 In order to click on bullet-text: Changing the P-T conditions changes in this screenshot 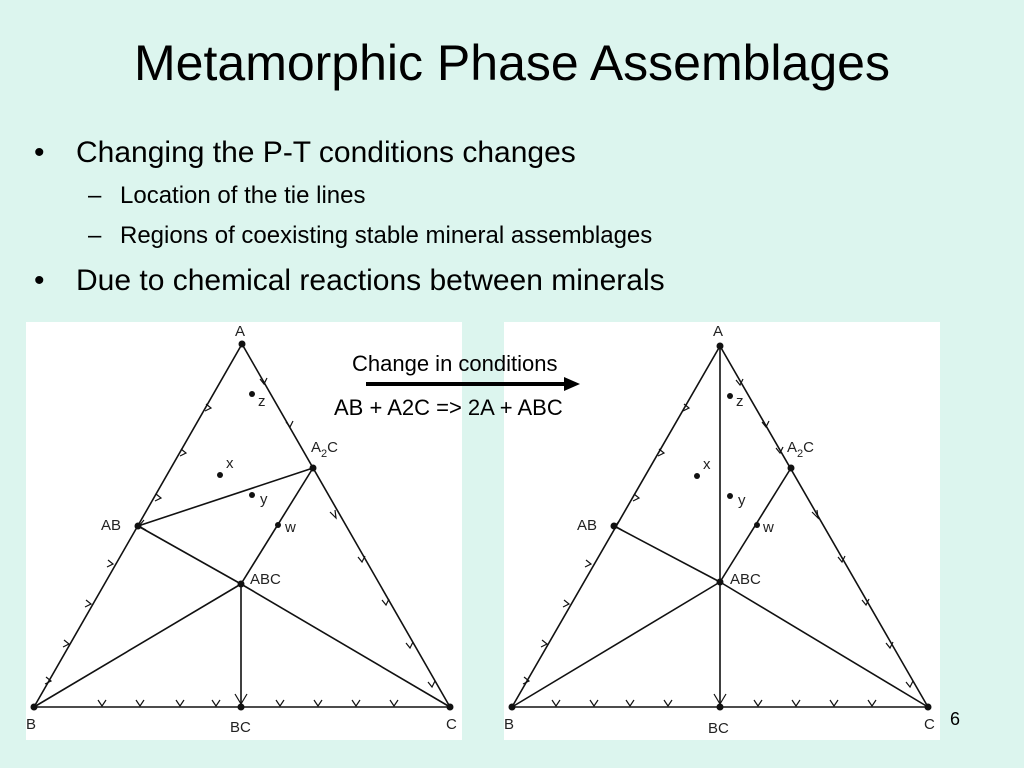, I will do `click(326, 152)`.